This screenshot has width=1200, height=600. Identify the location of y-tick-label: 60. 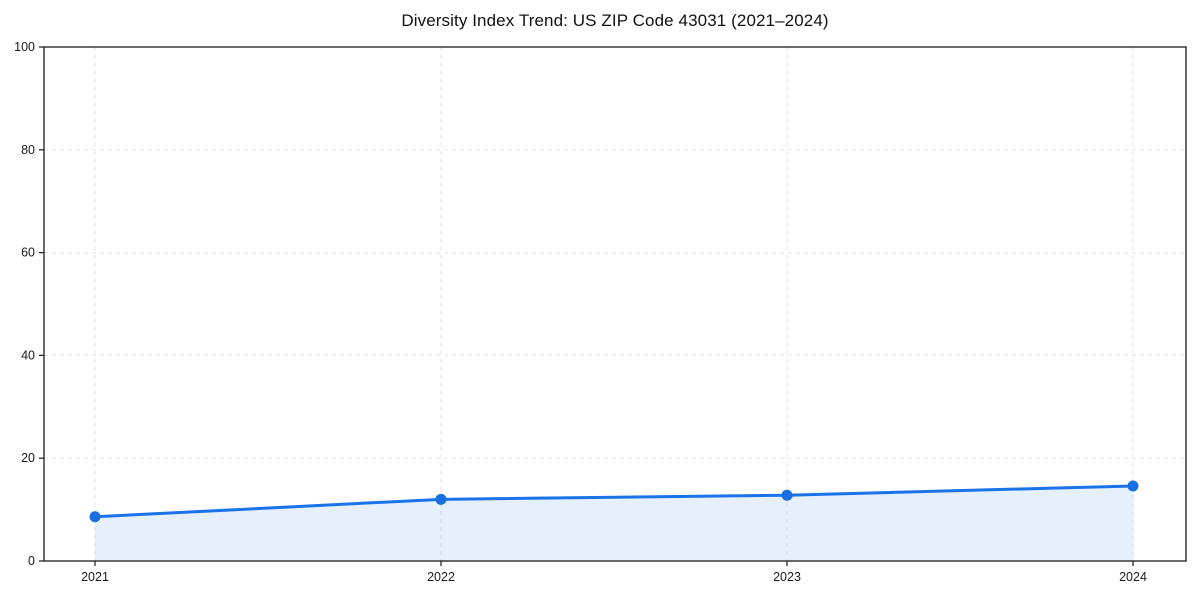
(28, 253).